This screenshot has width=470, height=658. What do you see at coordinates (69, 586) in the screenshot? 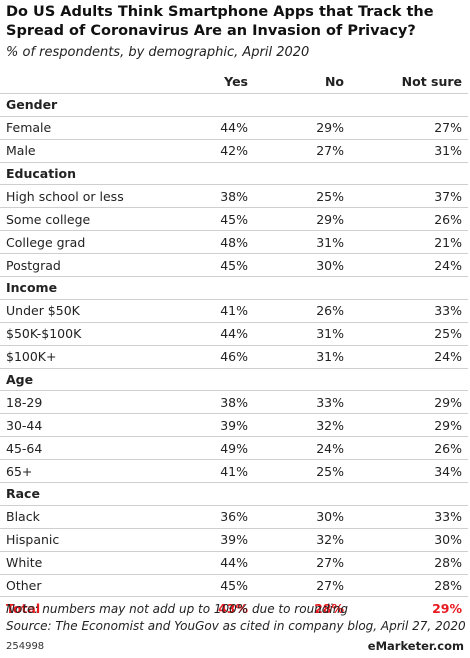
I see `row-label: Other` at bounding box center [69, 586].